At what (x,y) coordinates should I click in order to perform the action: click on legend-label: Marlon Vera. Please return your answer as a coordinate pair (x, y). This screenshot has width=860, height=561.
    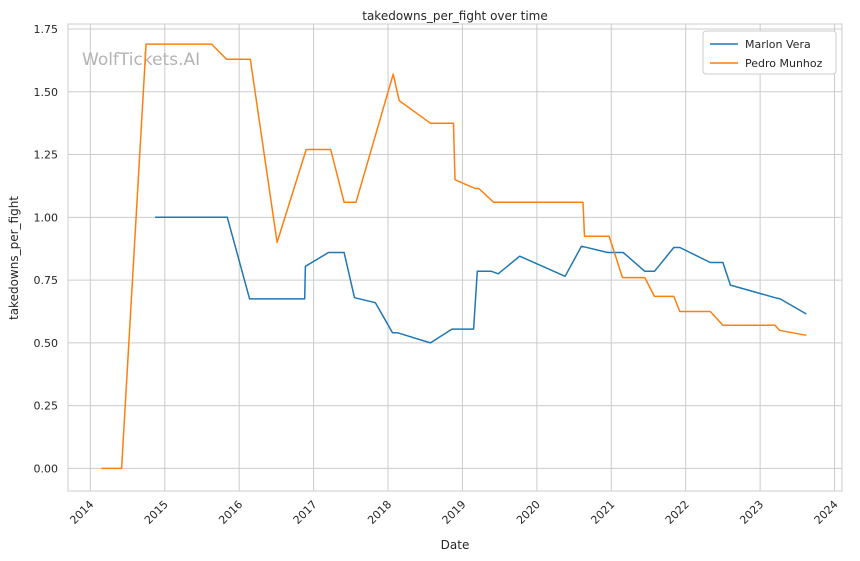
    Looking at the image, I should click on (778, 44).